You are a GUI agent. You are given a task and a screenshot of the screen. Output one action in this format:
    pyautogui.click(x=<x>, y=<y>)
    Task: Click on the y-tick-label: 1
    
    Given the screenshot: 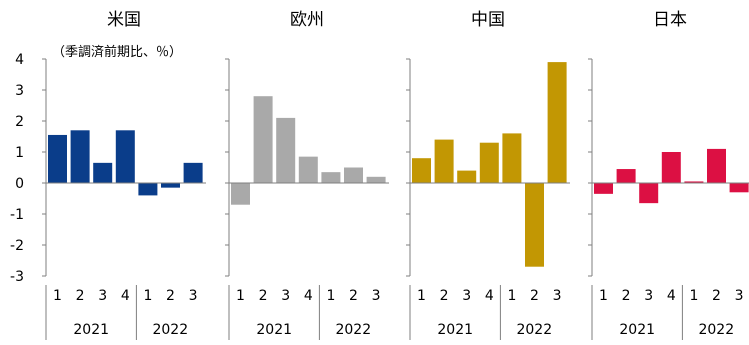 What is the action you would take?
    pyautogui.click(x=19, y=153)
    